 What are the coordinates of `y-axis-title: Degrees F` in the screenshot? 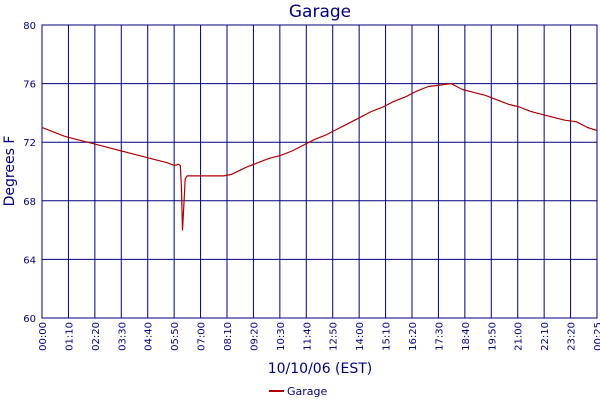 It's located at (10, 171).